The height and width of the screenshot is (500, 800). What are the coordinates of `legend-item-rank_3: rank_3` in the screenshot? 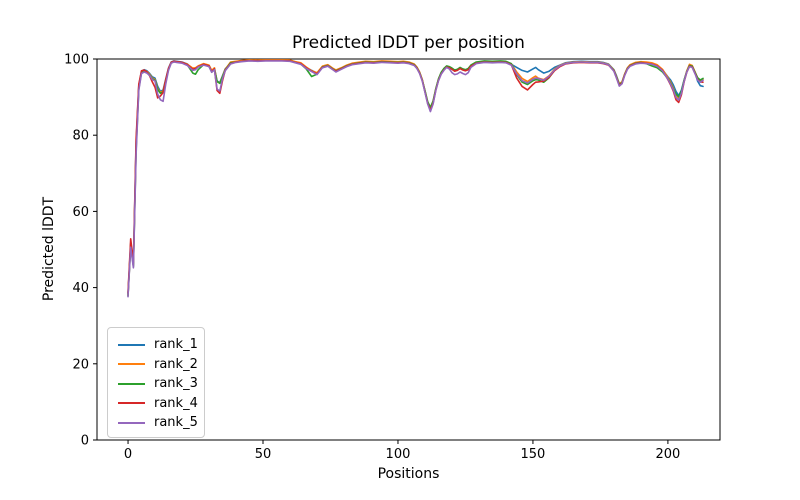 It's located at (158, 384).